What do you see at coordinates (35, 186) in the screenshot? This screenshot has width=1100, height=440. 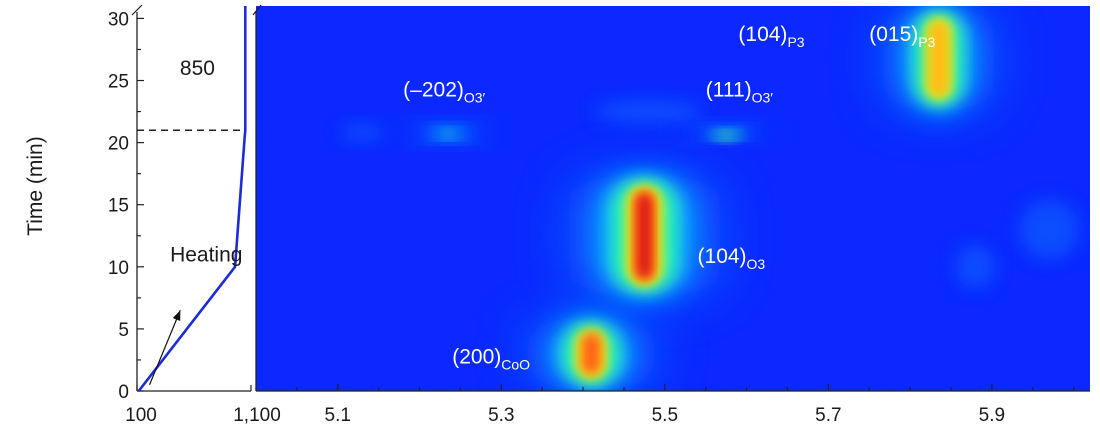 I see `y-axis-title: Time (min)` at bounding box center [35, 186].